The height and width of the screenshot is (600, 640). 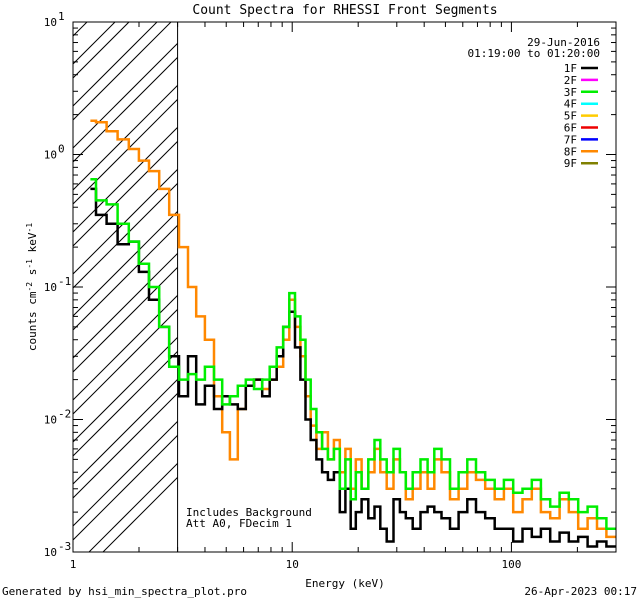 I want to click on hatched-region, so click(x=126, y=287).